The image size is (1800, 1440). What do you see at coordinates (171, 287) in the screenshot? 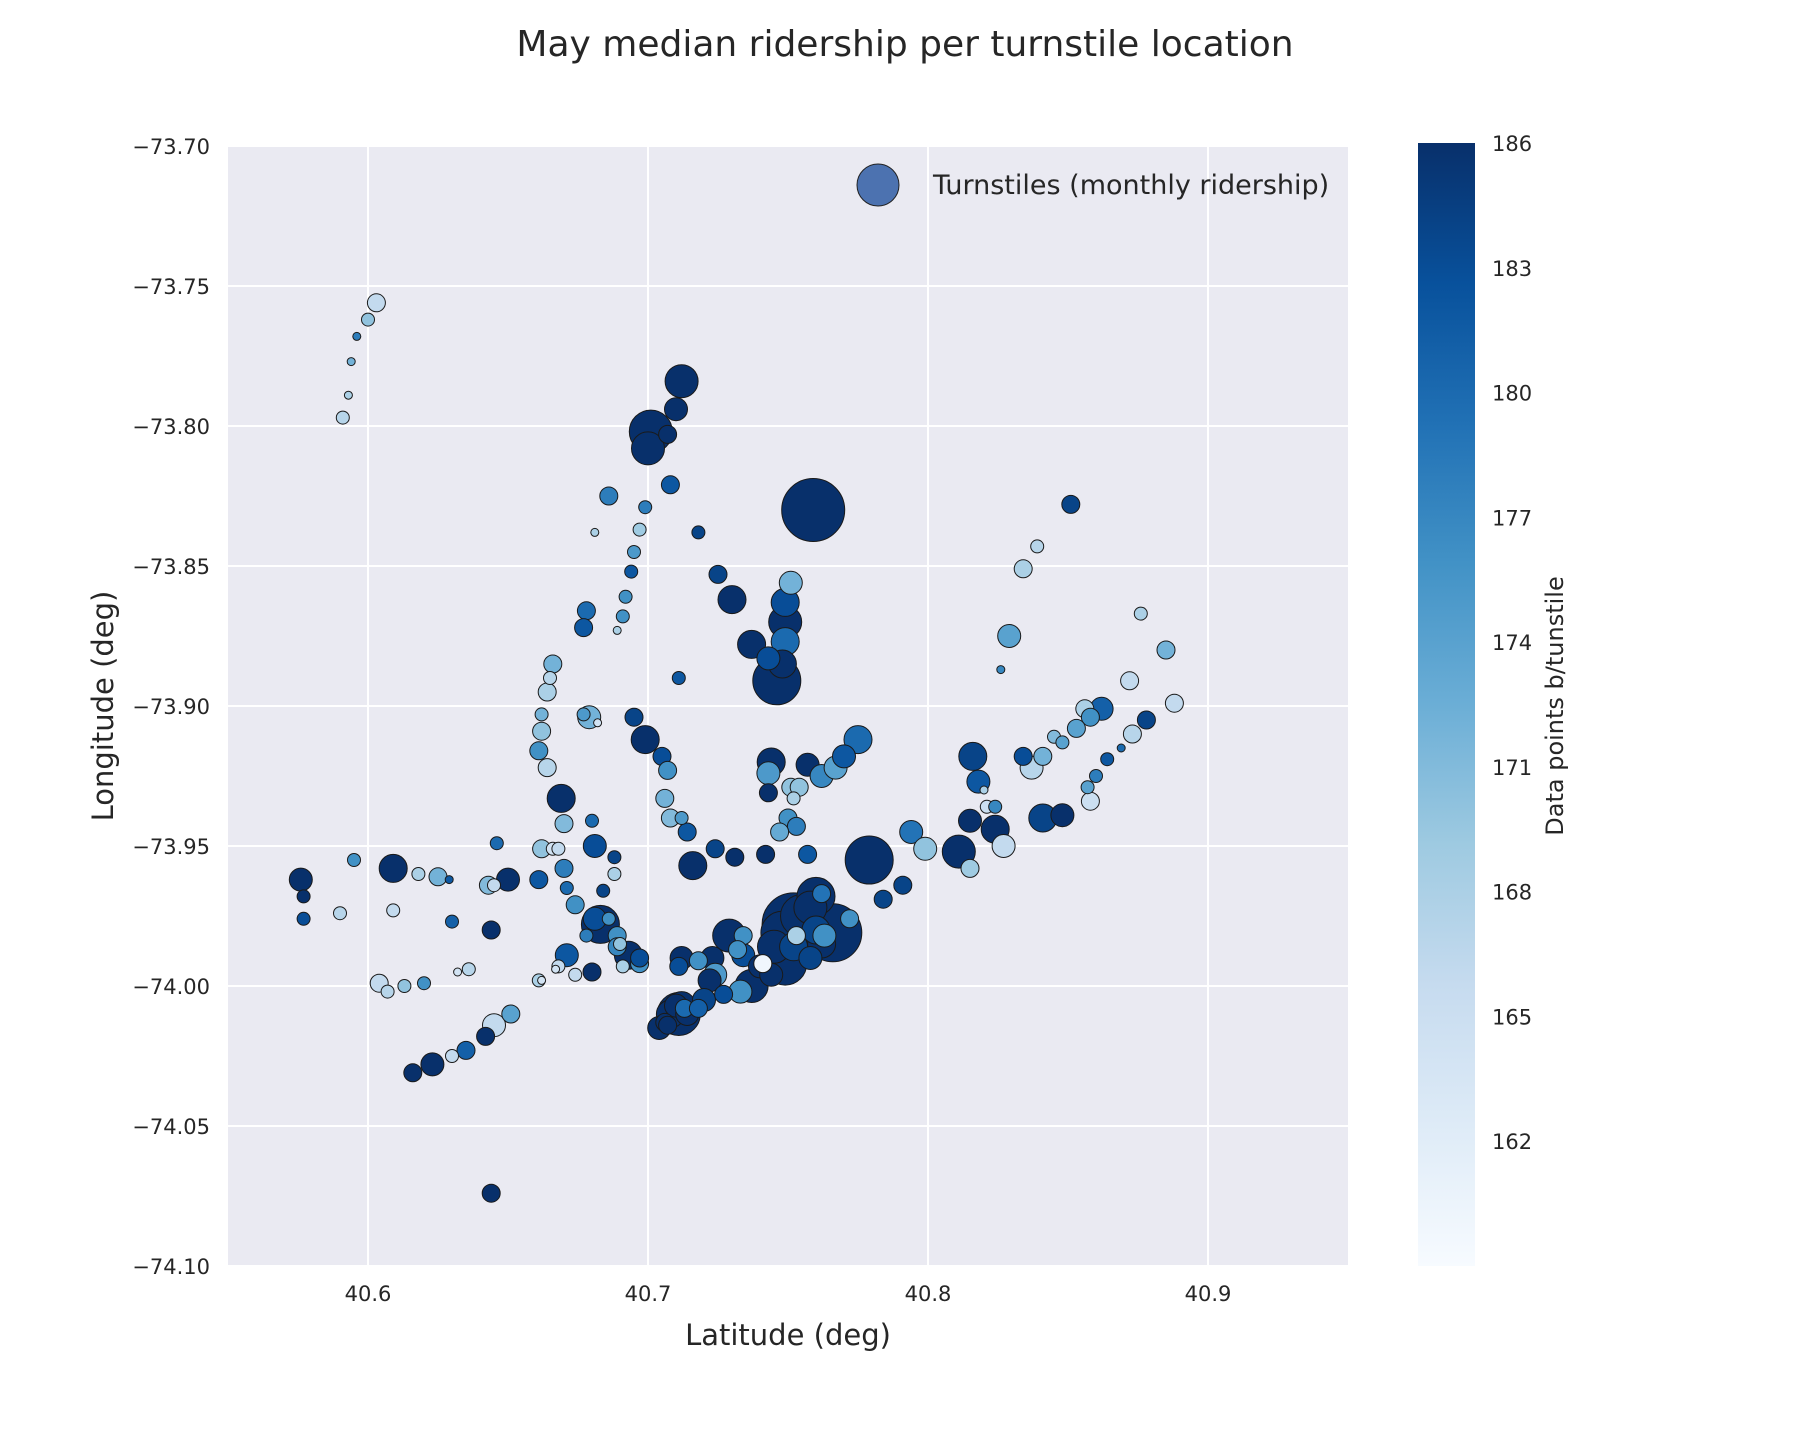
I see `y-tick-label: −73.75` at bounding box center [171, 287].